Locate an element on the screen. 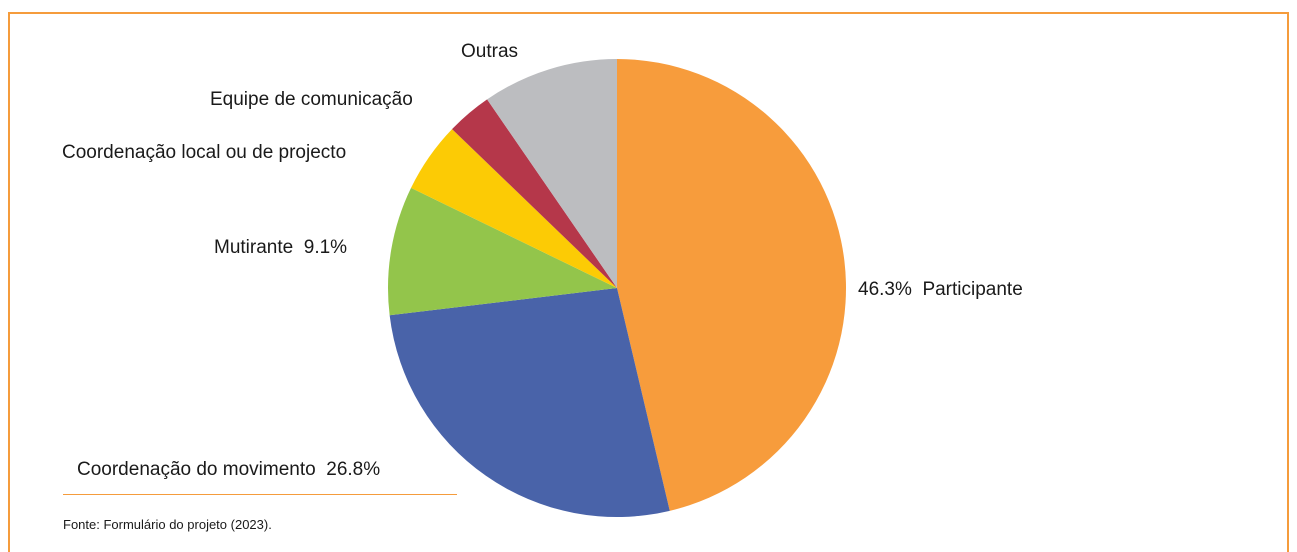  slice-name-coordenacao-local: Coordenação local ou de projecto is located at coordinates (204, 152).